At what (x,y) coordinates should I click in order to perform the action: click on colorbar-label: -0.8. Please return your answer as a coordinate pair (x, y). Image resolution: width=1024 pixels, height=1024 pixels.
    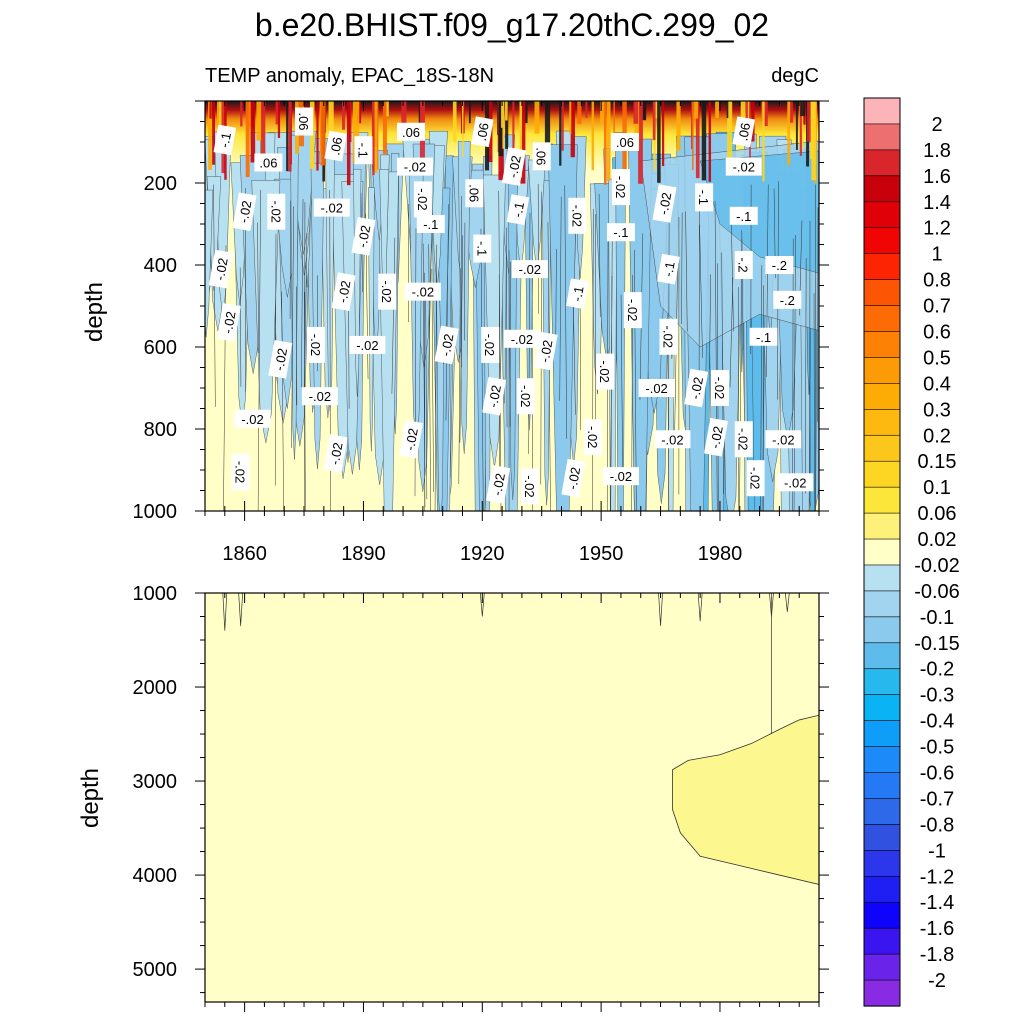
    Looking at the image, I should click on (937, 825).